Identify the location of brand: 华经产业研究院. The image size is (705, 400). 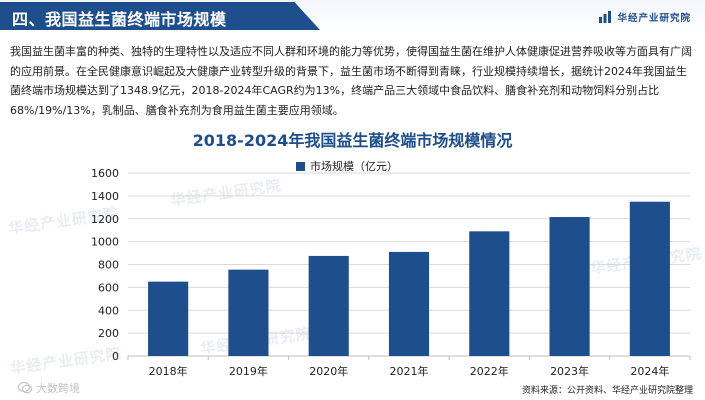
(645, 17).